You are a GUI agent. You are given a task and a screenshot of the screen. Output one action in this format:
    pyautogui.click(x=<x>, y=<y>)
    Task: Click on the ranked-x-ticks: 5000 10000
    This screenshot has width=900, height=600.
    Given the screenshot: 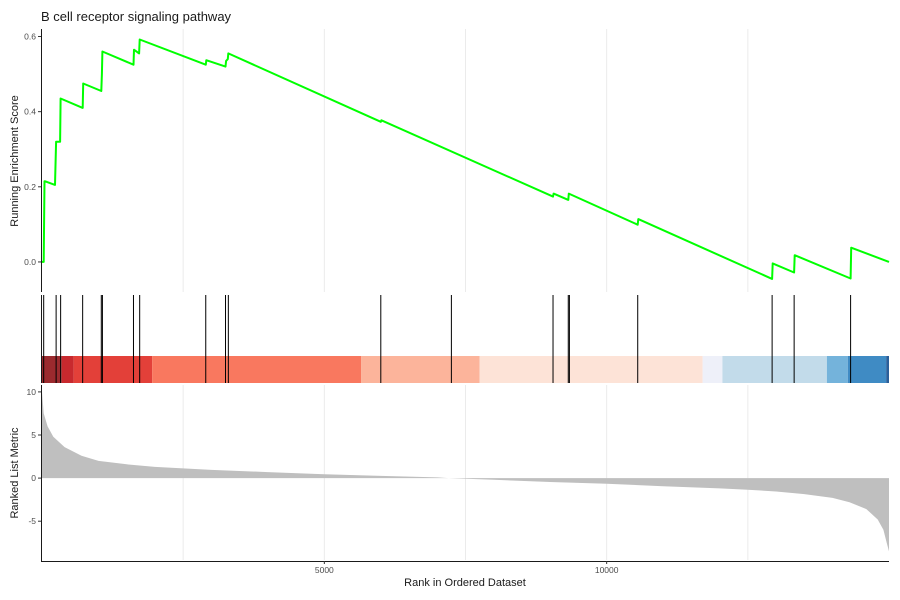 What is the action you would take?
    pyautogui.click(x=467, y=568)
    